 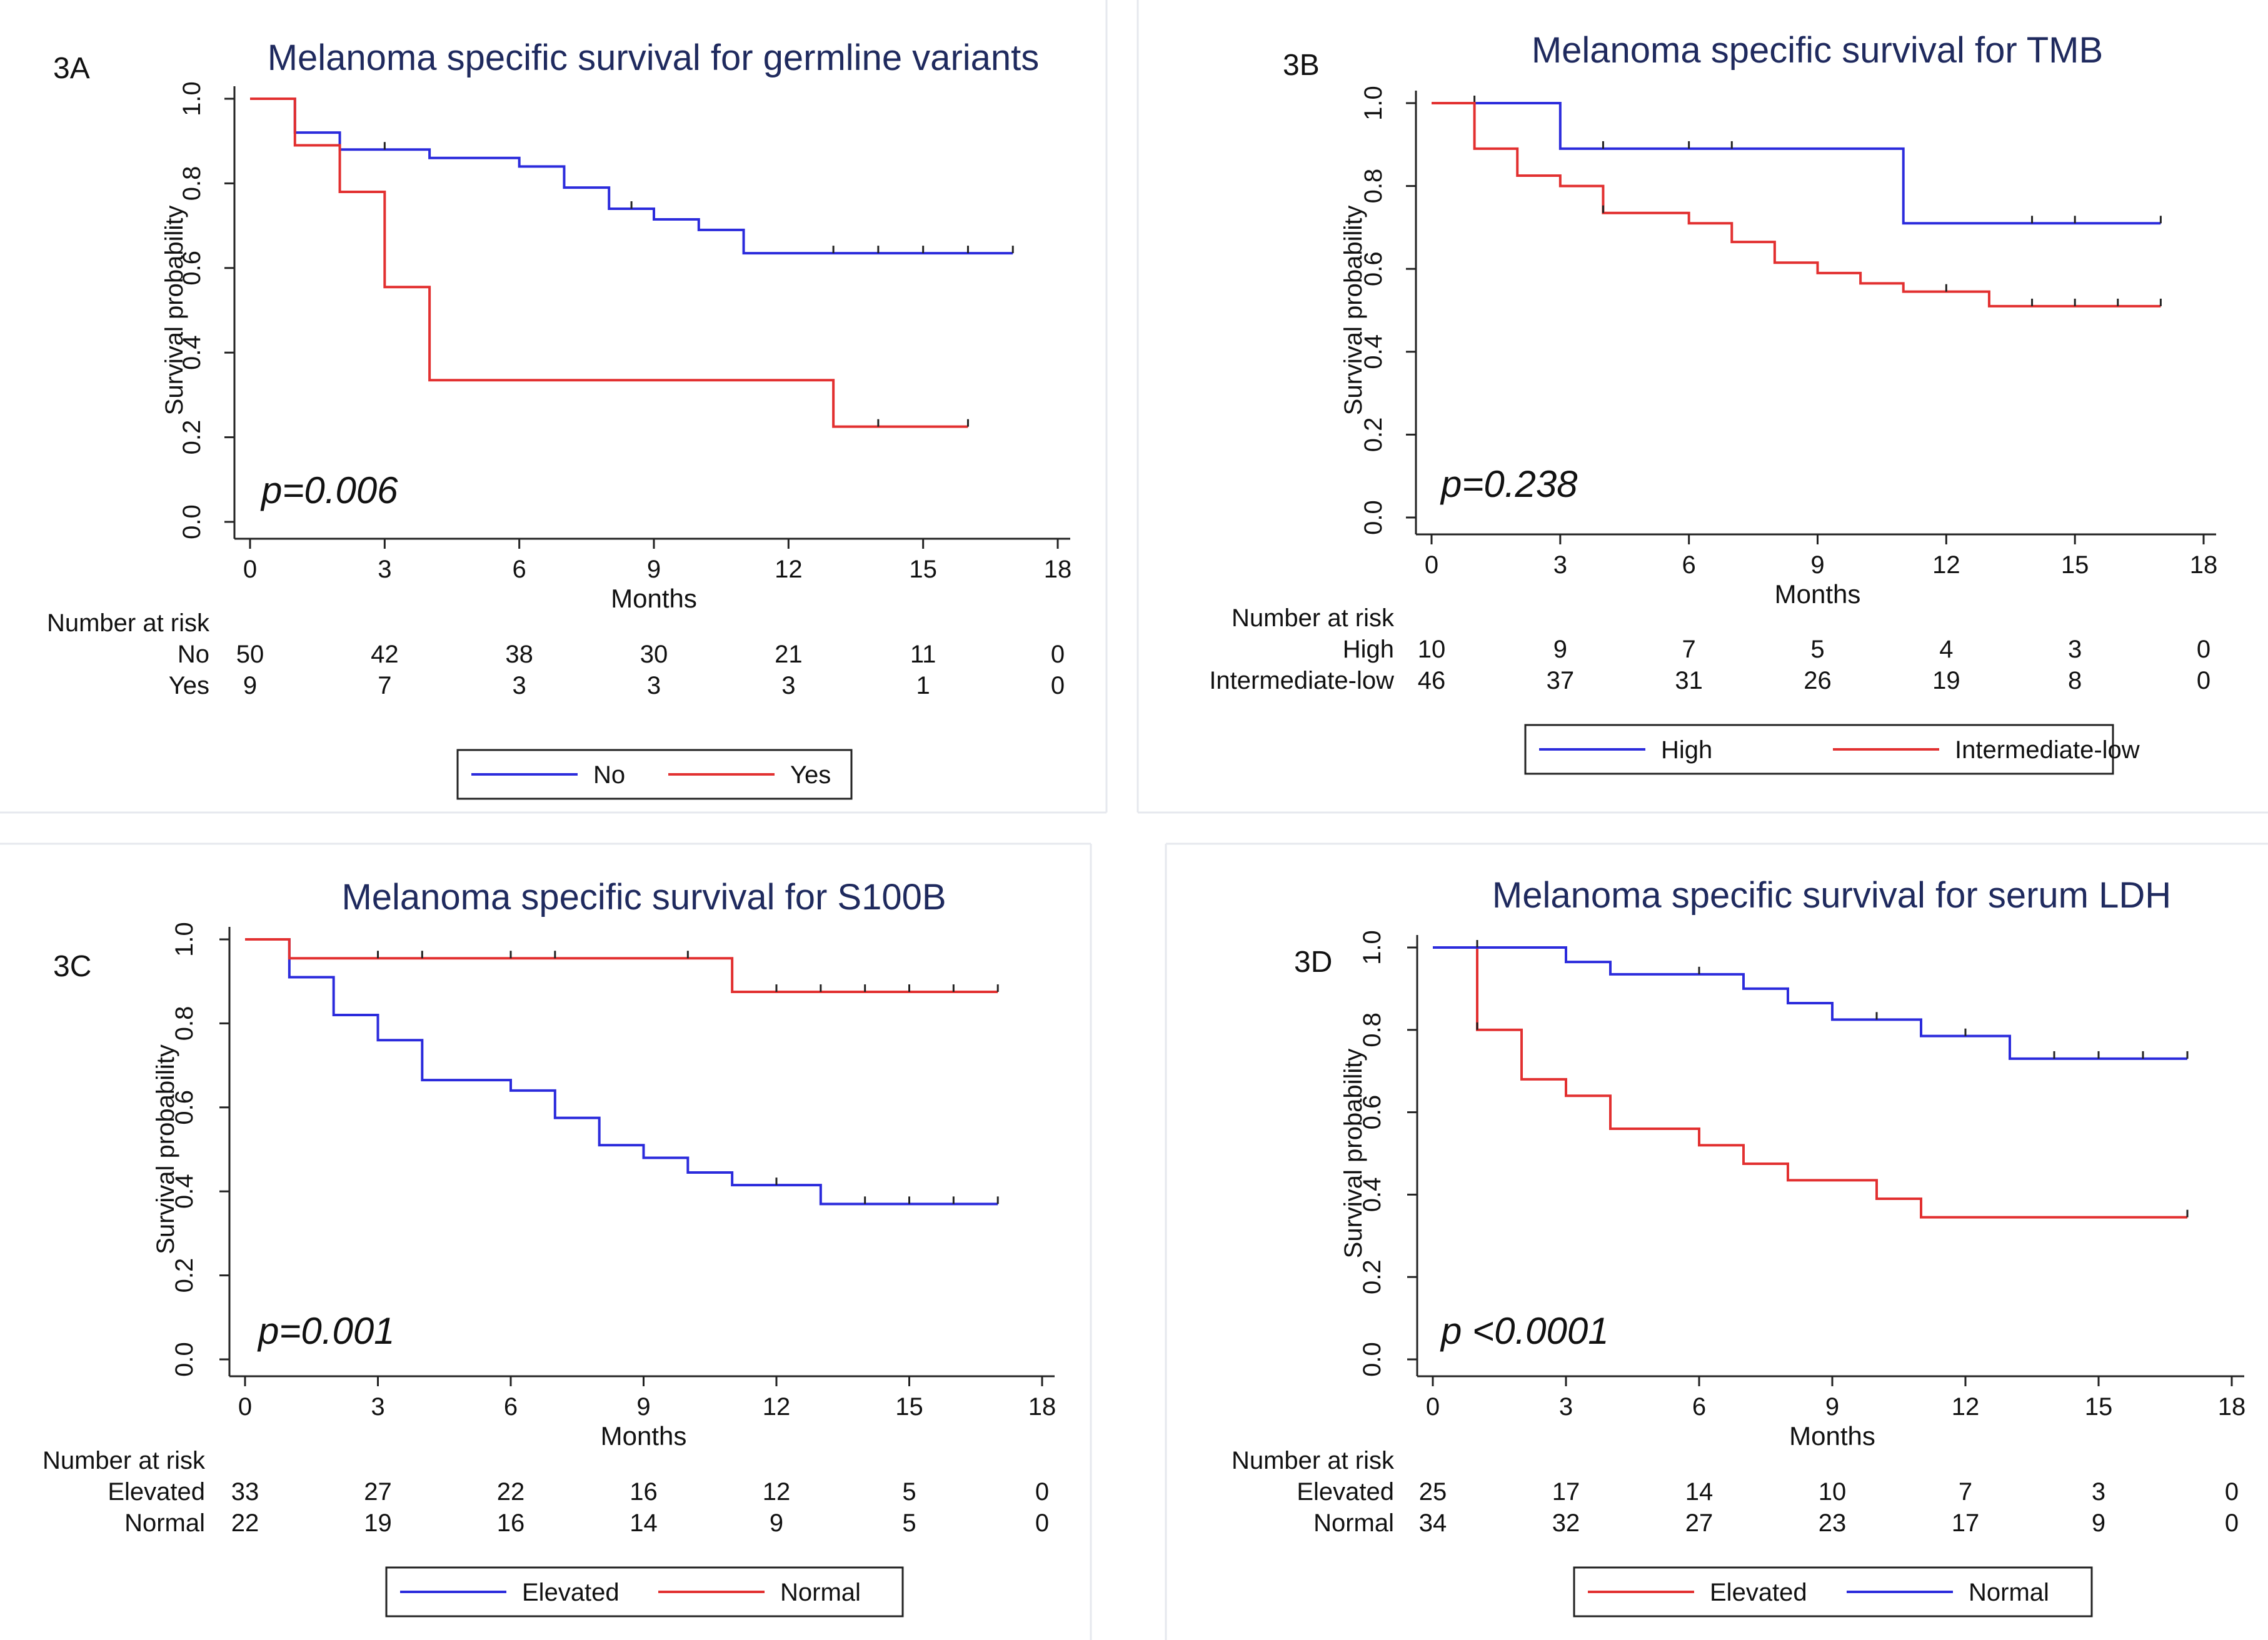 I want to click on series-line-intermediate-low, so click(x=1796, y=205).